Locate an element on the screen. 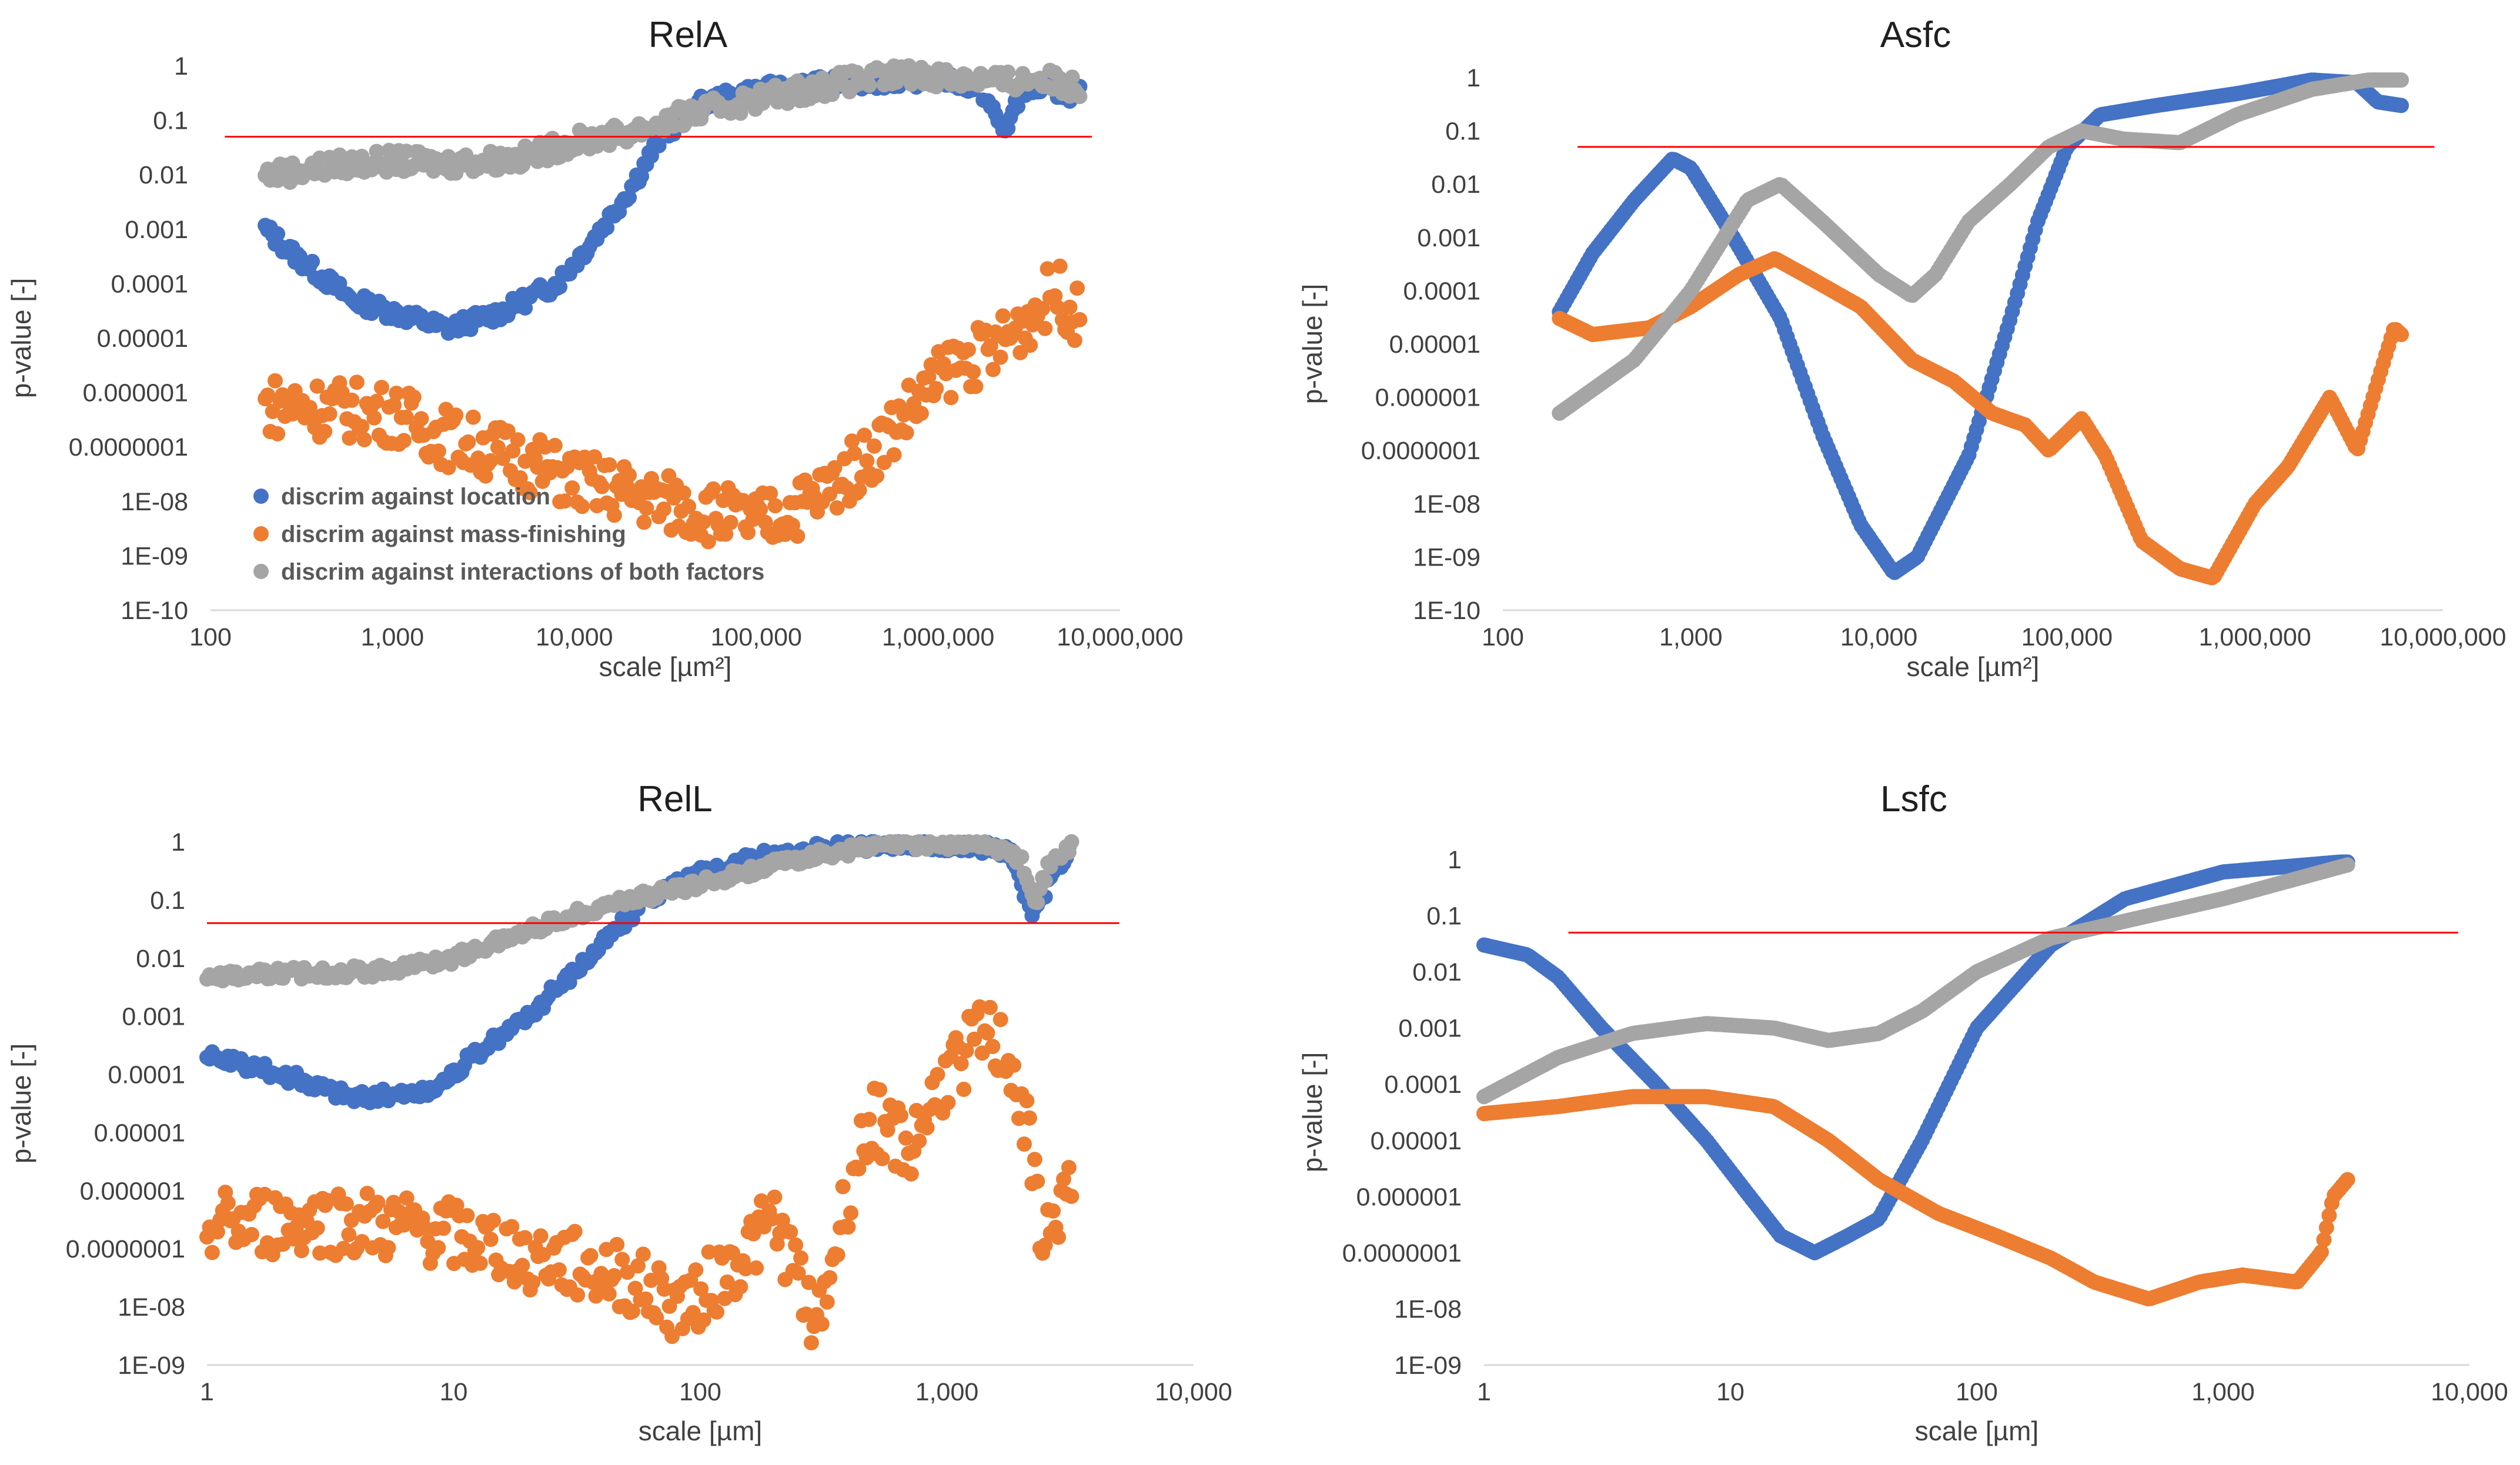  chart-title: RelL is located at coordinates (675, 799).